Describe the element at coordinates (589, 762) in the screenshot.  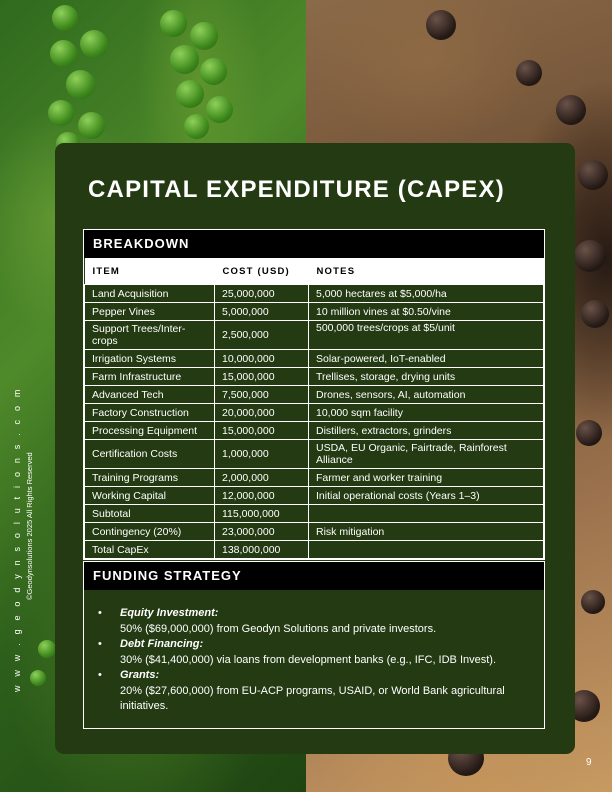
I see `page-number: 9` at that location.